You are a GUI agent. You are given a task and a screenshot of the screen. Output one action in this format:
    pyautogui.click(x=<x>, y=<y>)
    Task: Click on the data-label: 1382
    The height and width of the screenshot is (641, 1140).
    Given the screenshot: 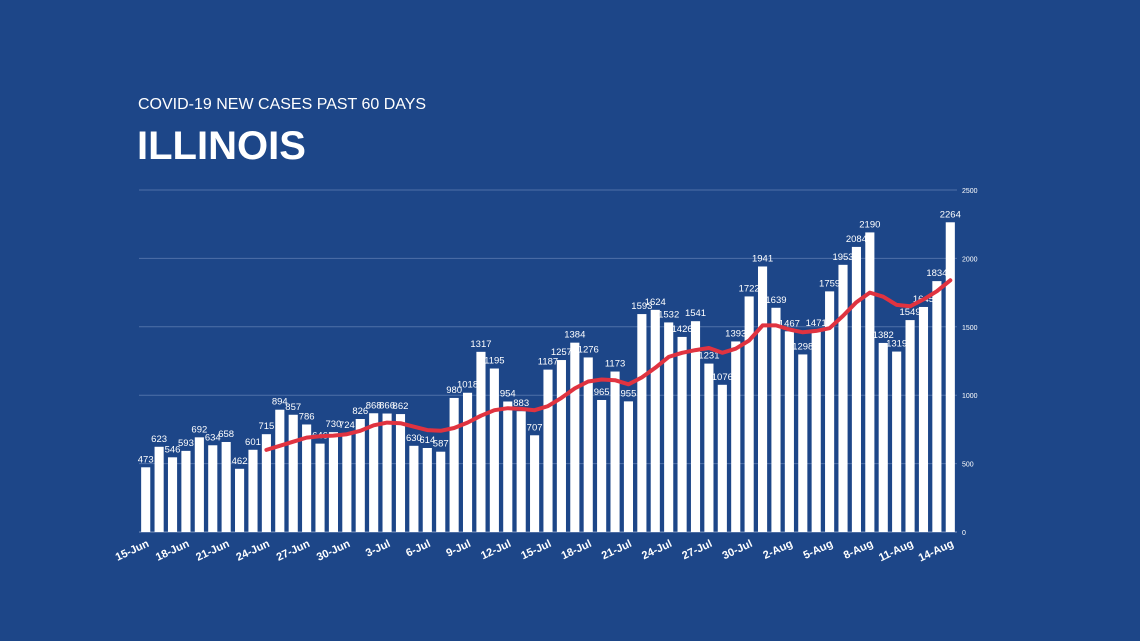 What is the action you would take?
    pyautogui.click(x=883, y=335)
    